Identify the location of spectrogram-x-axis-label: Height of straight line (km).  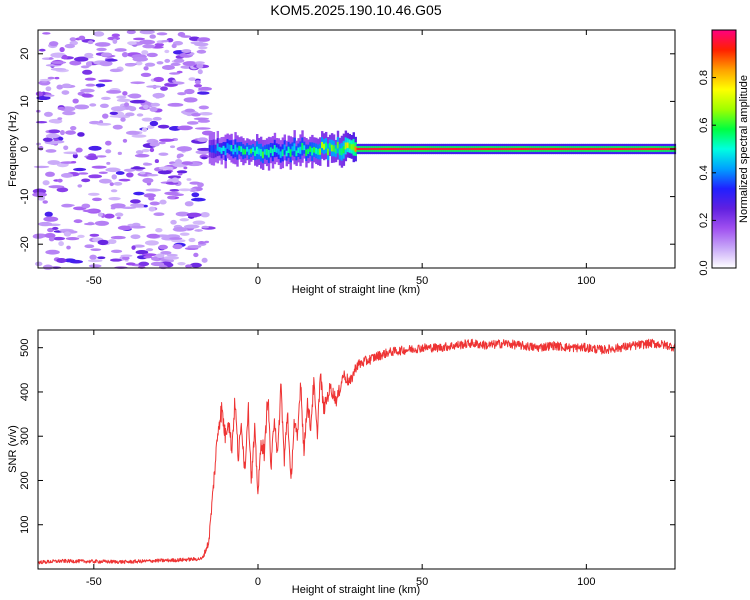
(356, 290).